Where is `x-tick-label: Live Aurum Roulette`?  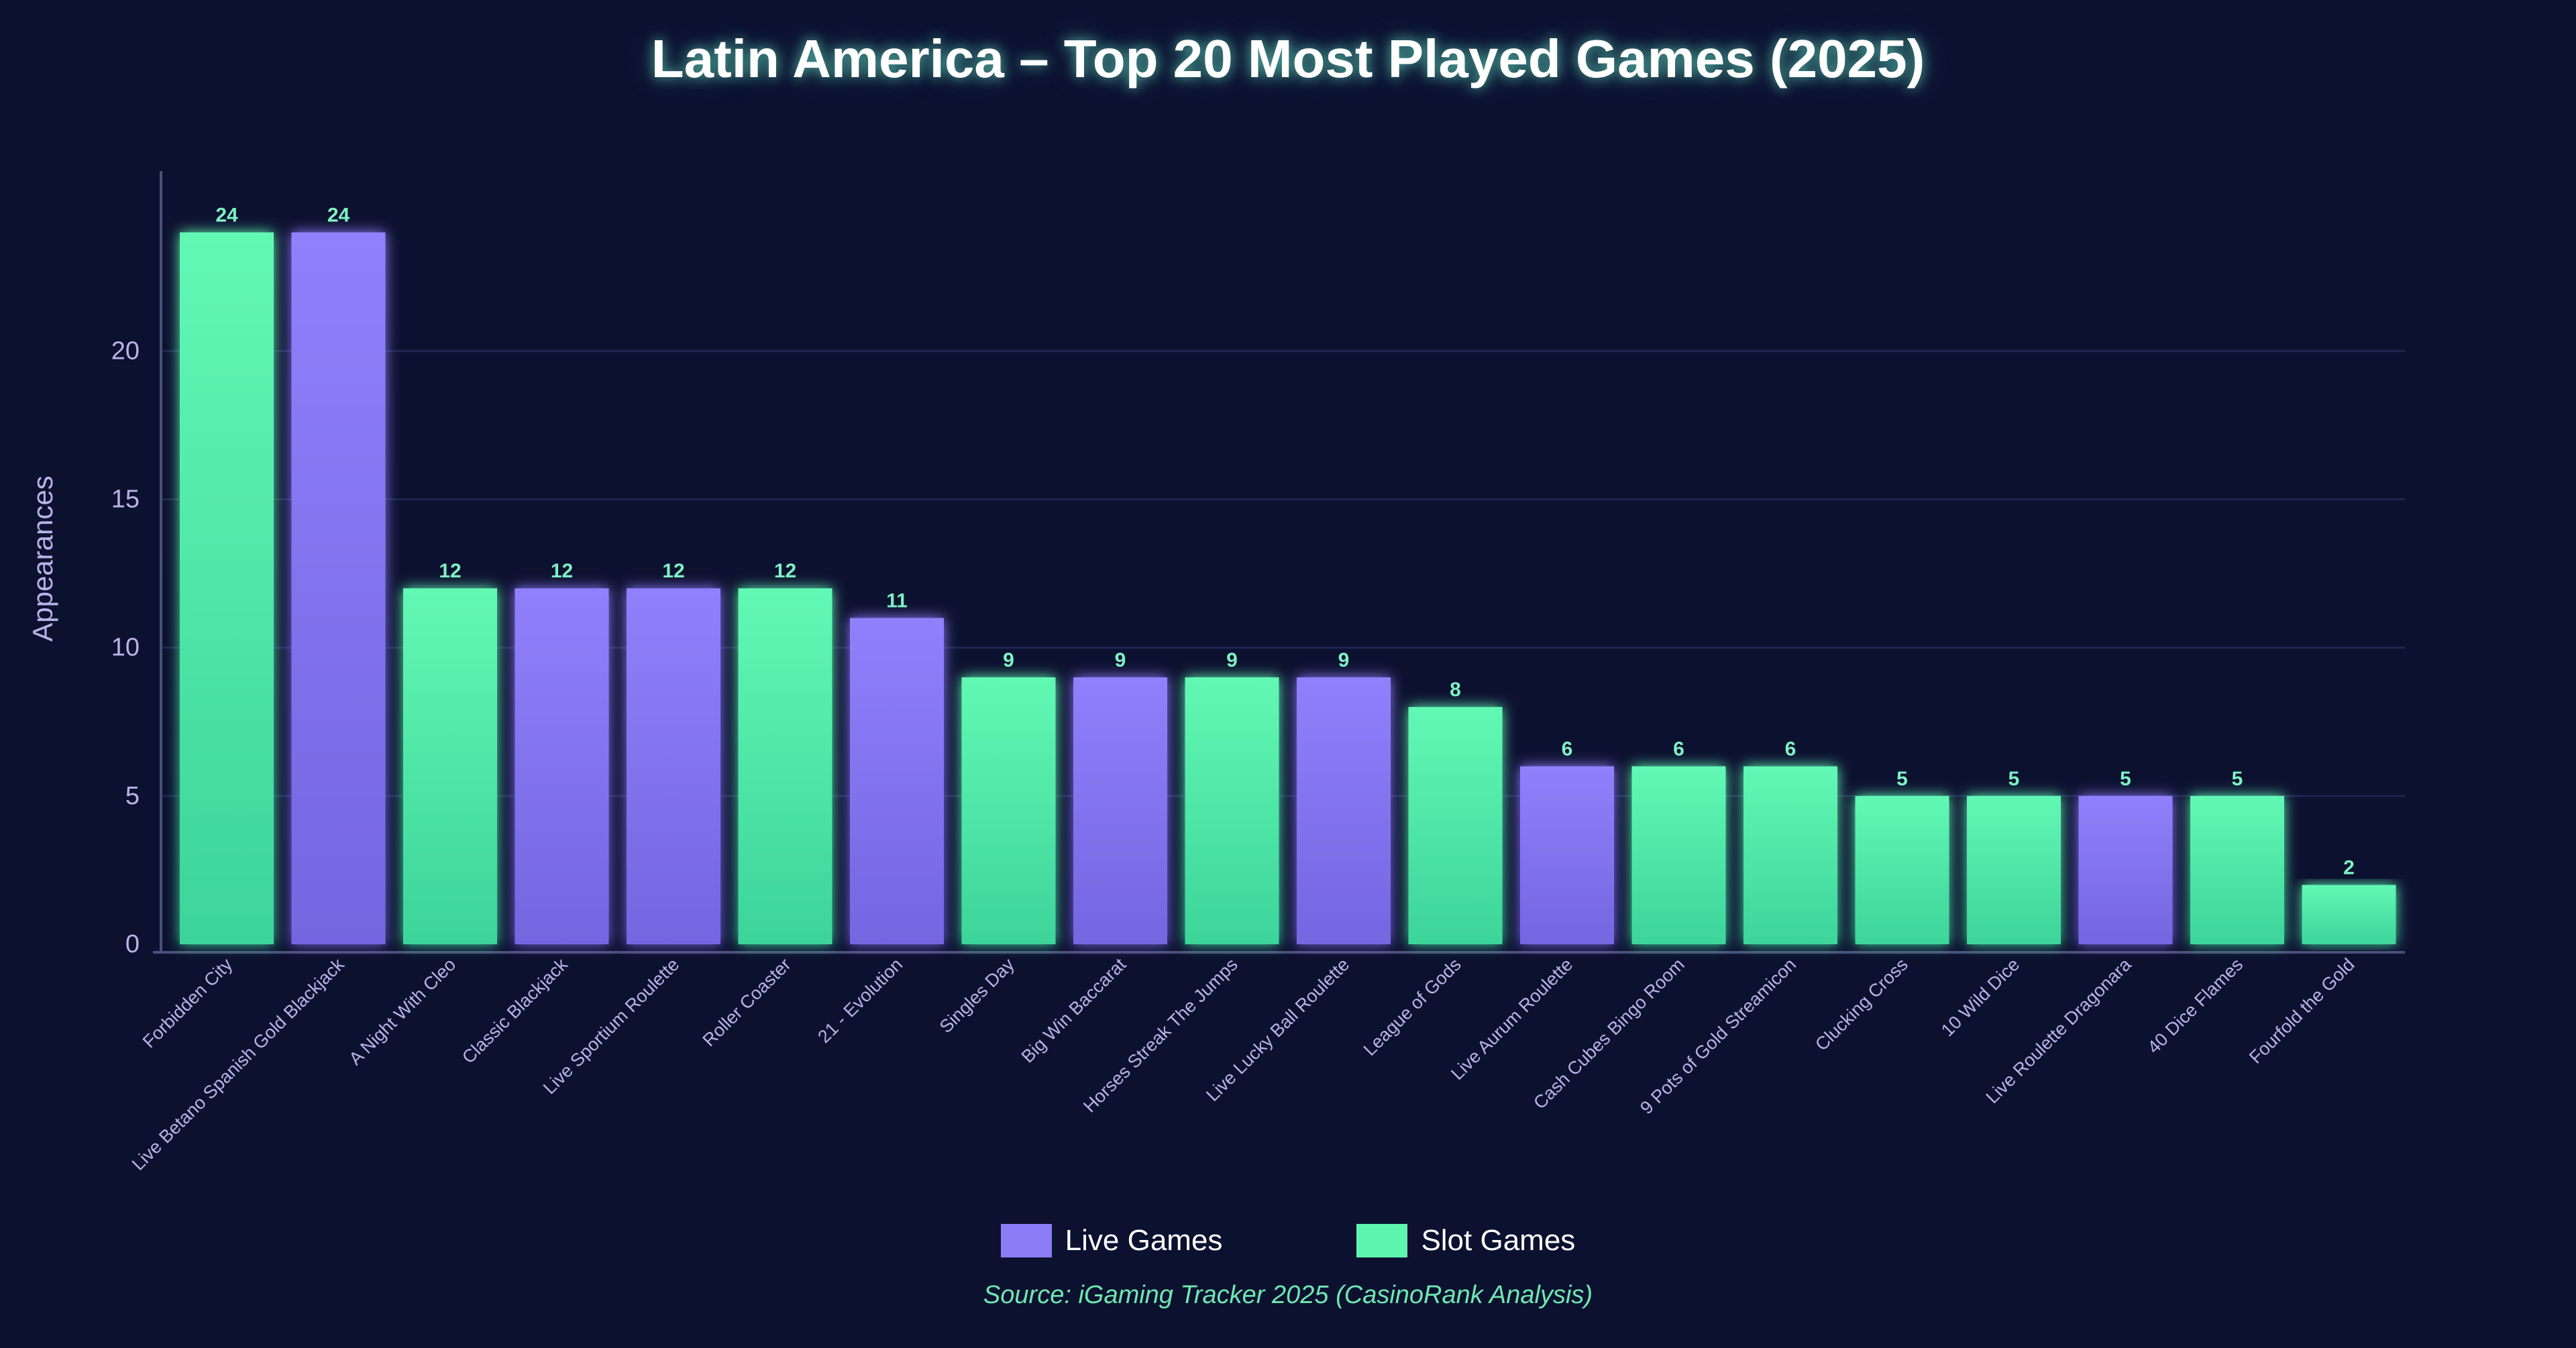 x-tick-label: Live Aurum Roulette is located at coordinates (1511, 1019).